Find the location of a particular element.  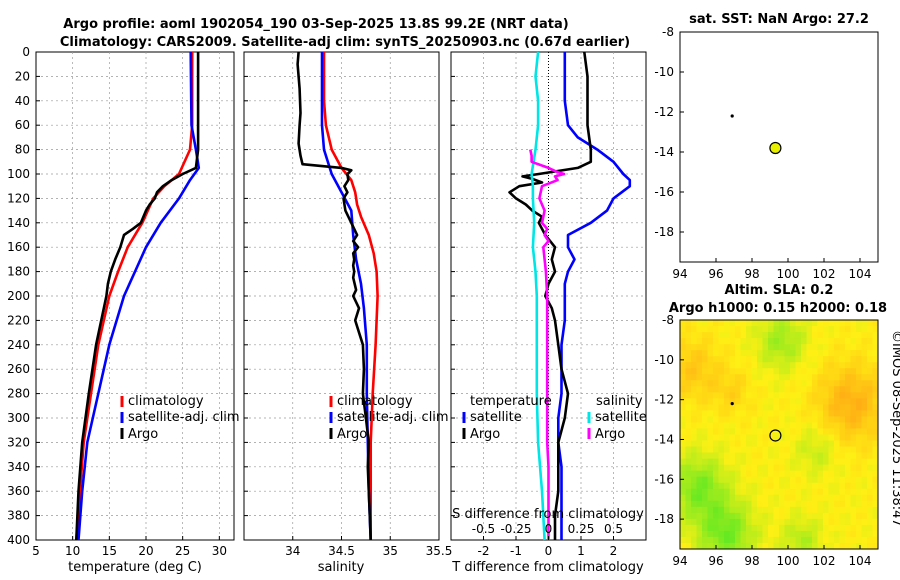

map-y-tick-label: -14 is located at coordinates (664, 439).